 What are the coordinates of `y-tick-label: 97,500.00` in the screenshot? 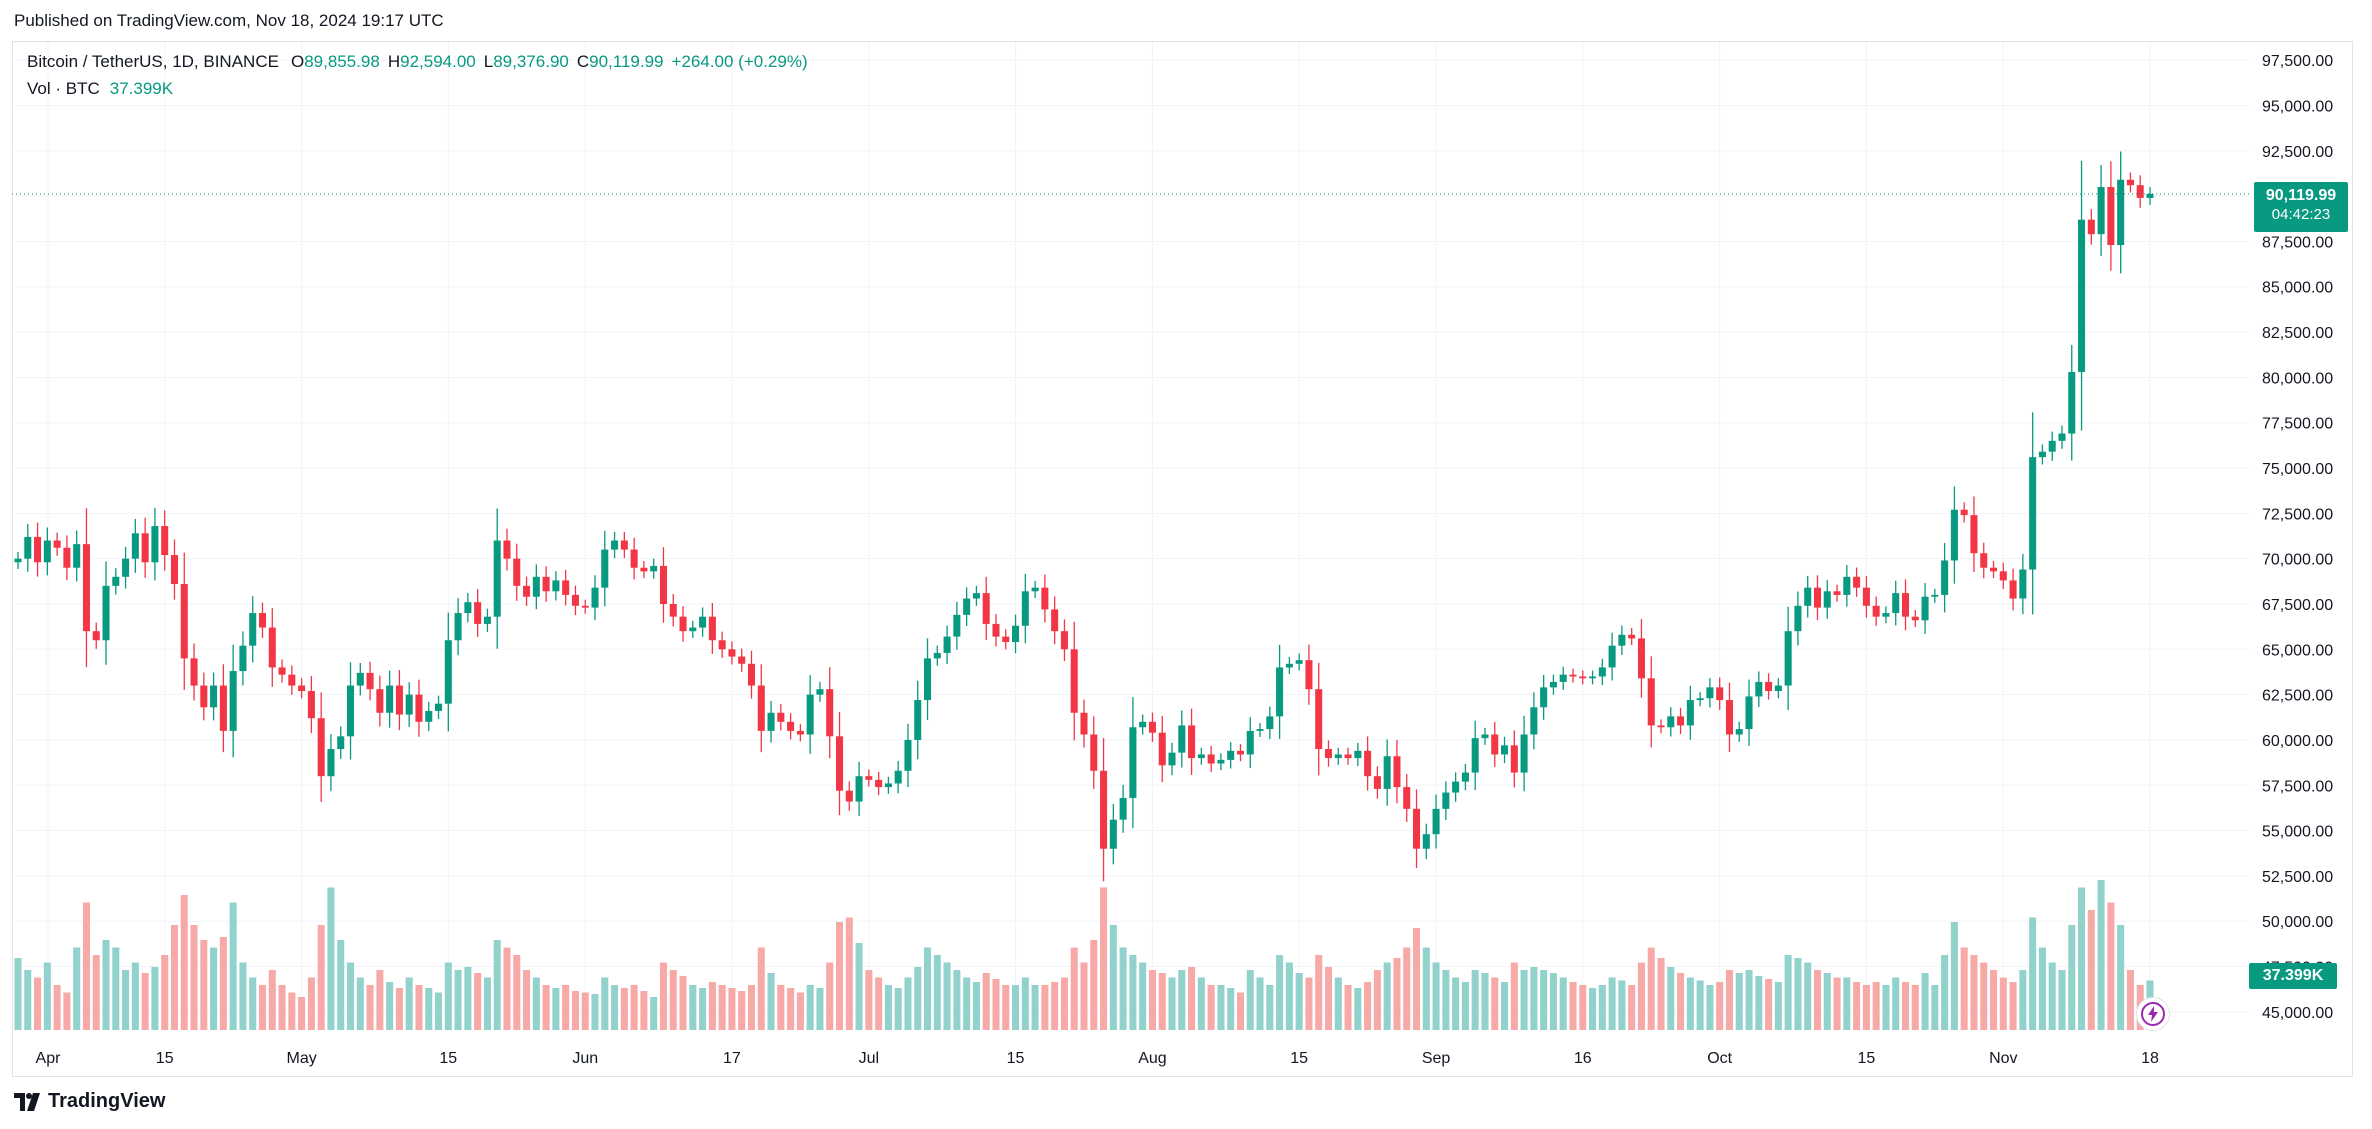 It's located at (2297, 61).